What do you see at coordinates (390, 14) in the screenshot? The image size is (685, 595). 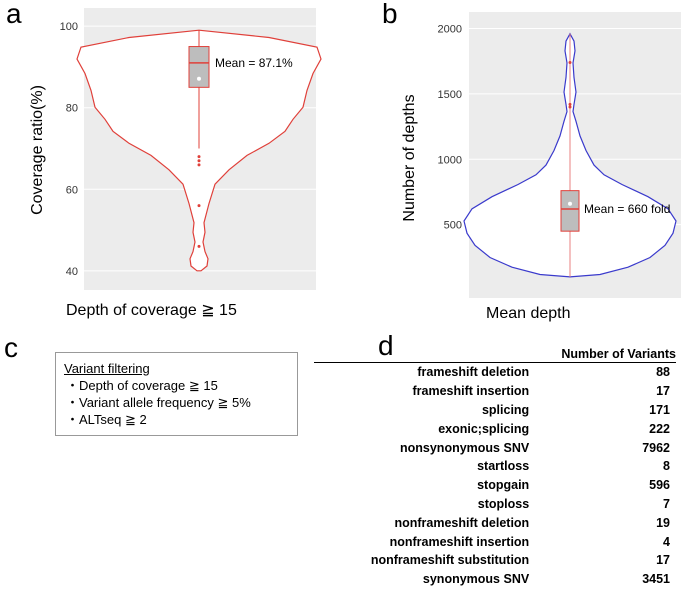 I see `panel-letter-b: b` at bounding box center [390, 14].